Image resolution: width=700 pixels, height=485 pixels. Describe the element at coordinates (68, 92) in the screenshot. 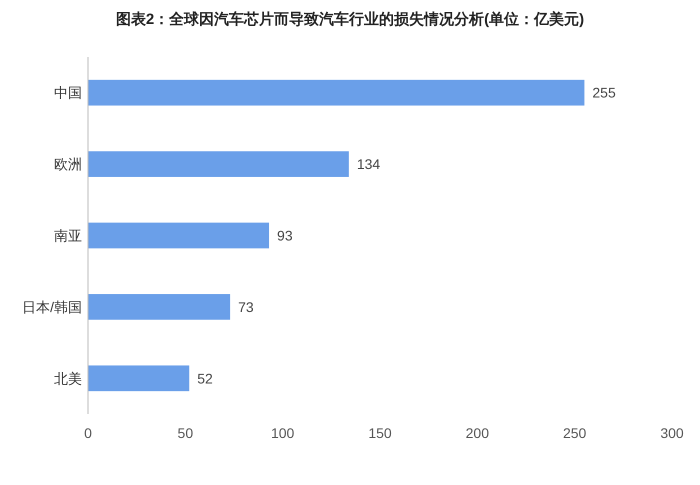

I see `y-tick-label: 中国` at that location.